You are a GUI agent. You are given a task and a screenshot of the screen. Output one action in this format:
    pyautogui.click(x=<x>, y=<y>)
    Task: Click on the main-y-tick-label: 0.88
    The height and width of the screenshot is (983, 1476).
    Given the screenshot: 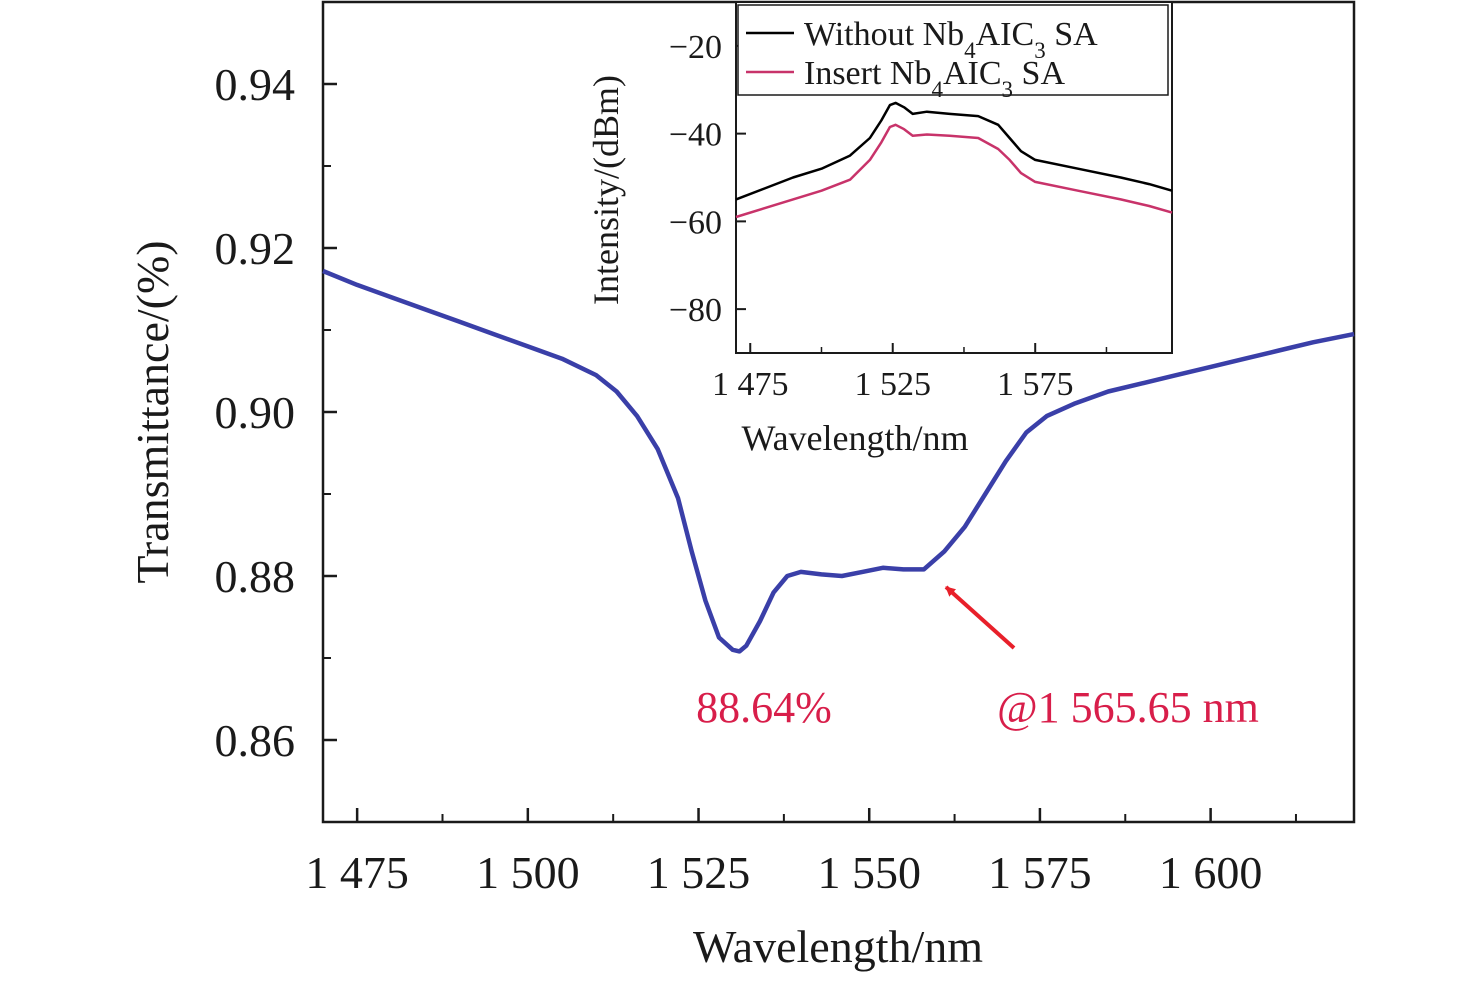 What is the action you would take?
    pyautogui.click(x=255, y=576)
    